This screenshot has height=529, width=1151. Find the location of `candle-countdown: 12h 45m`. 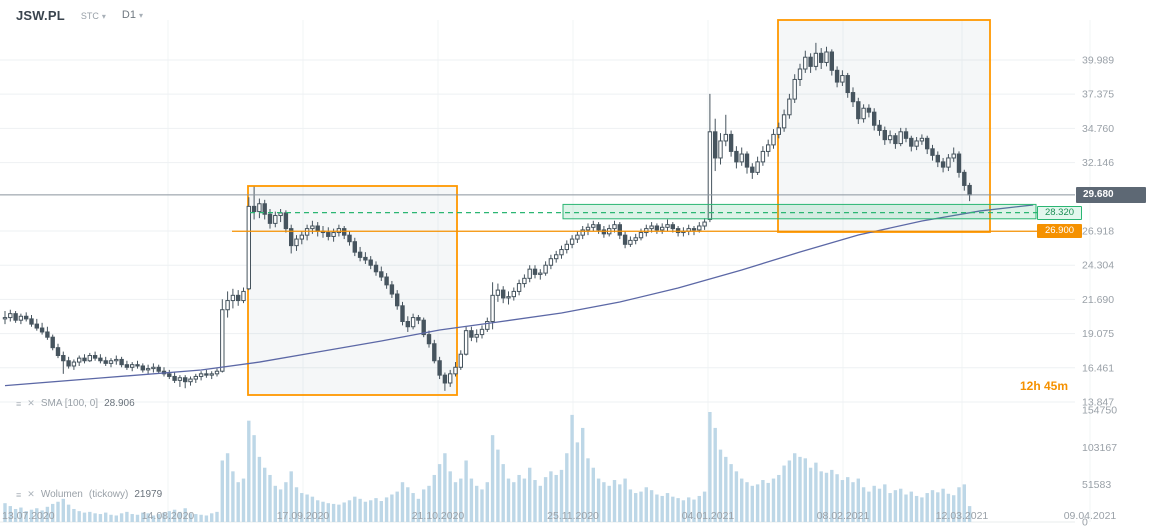

candle-countdown: 12h 45m is located at coordinates (1044, 386).